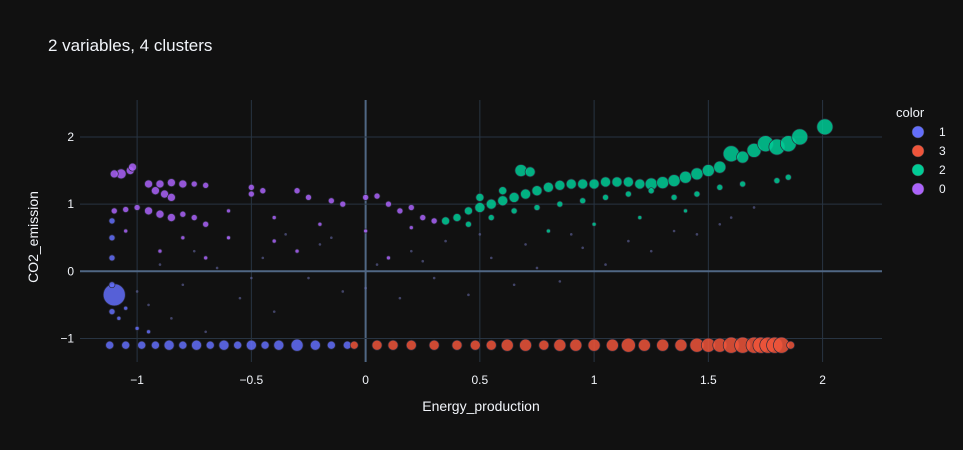  What do you see at coordinates (928, 151) in the screenshot?
I see `legend-item-3: 3` at bounding box center [928, 151].